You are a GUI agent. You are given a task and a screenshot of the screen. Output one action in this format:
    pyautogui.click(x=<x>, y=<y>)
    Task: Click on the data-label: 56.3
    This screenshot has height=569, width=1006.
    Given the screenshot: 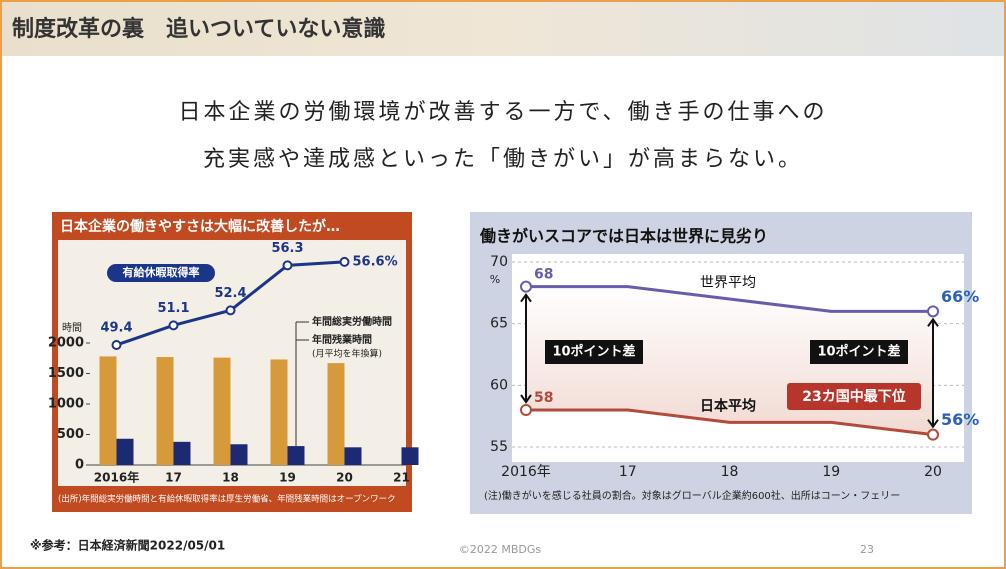 What is the action you would take?
    pyautogui.click(x=287, y=248)
    